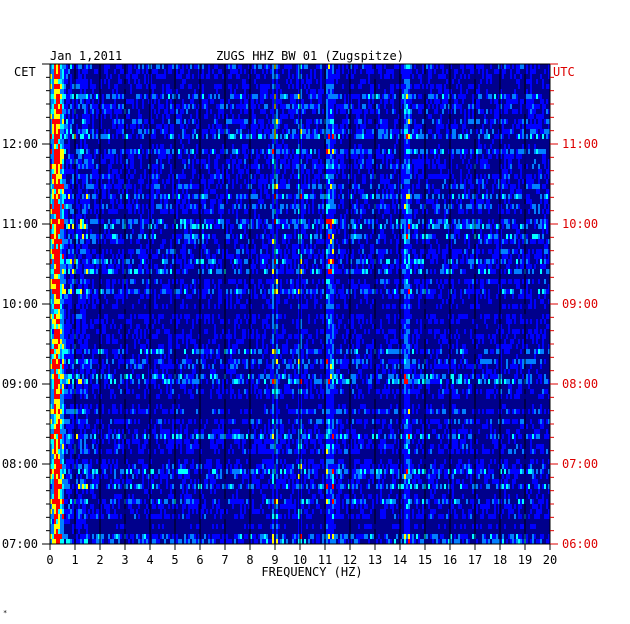 The height and width of the screenshot is (624, 630). I want to click on x-tick-label: 13, so click(375, 560).